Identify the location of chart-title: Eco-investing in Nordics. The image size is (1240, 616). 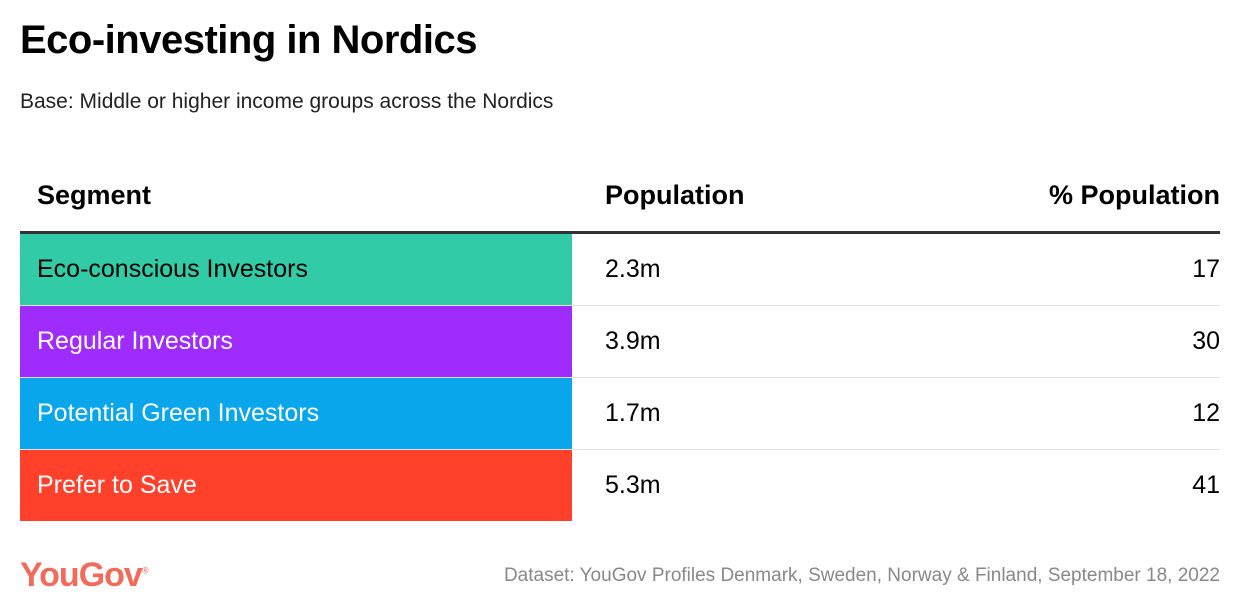
(248, 40).